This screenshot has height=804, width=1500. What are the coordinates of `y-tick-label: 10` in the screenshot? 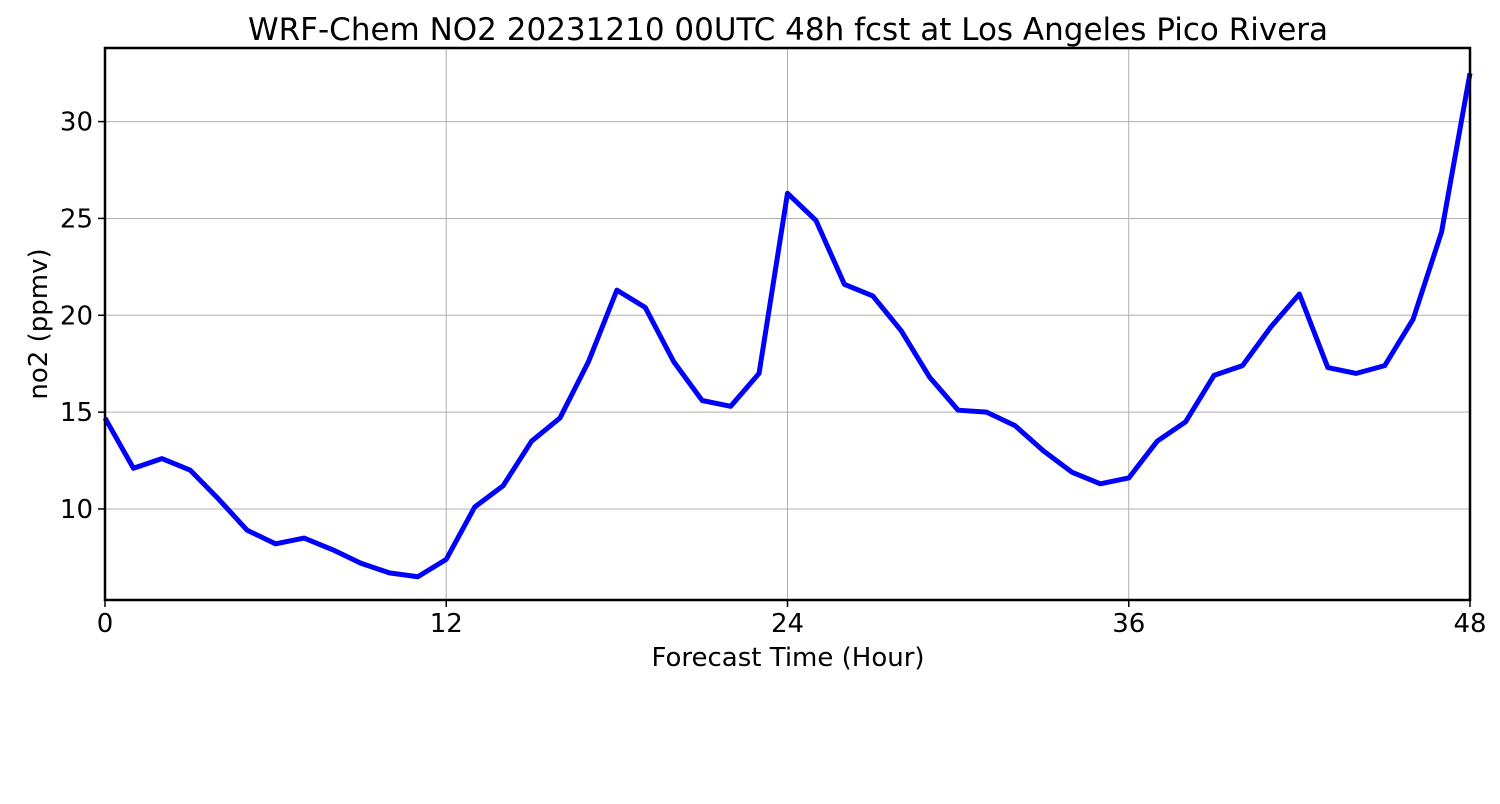 It's located at (76, 510).